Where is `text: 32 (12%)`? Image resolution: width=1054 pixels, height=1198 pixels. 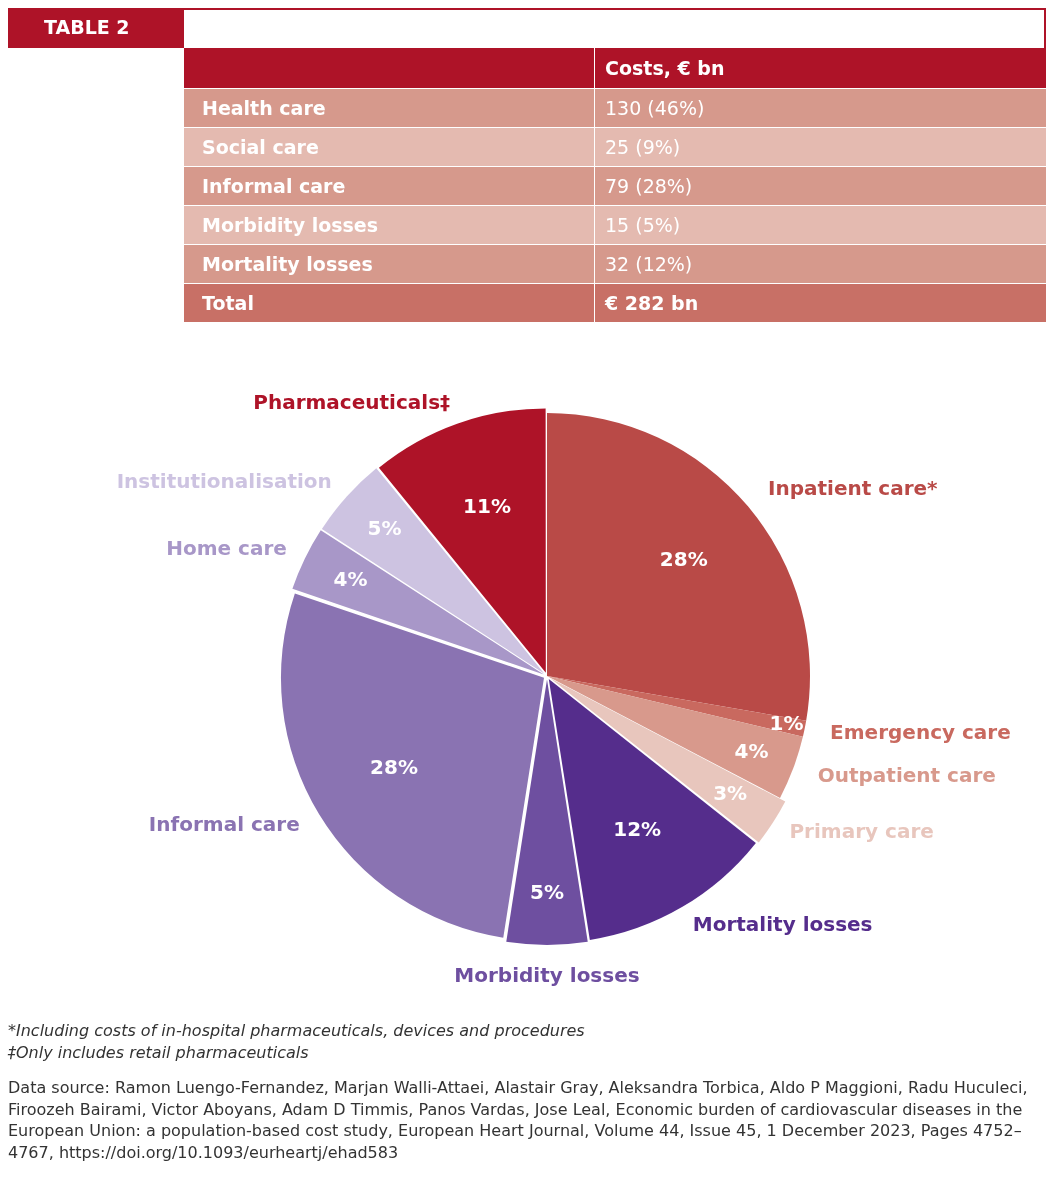 text: 32 (12%) is located at coordinates (649, 263).